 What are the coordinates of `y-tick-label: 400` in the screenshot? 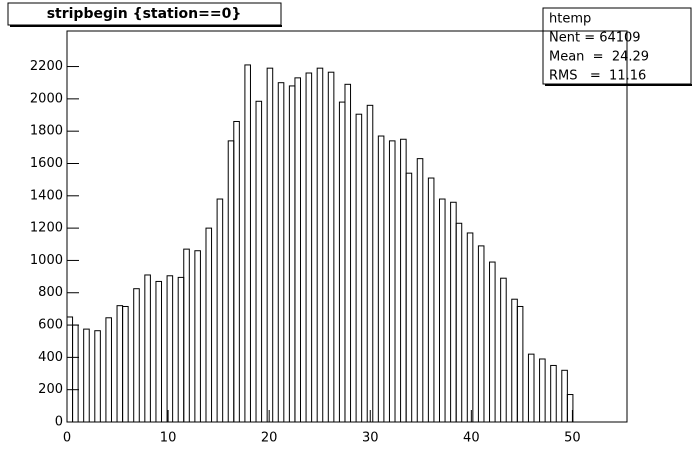 It's located at (50, 357).